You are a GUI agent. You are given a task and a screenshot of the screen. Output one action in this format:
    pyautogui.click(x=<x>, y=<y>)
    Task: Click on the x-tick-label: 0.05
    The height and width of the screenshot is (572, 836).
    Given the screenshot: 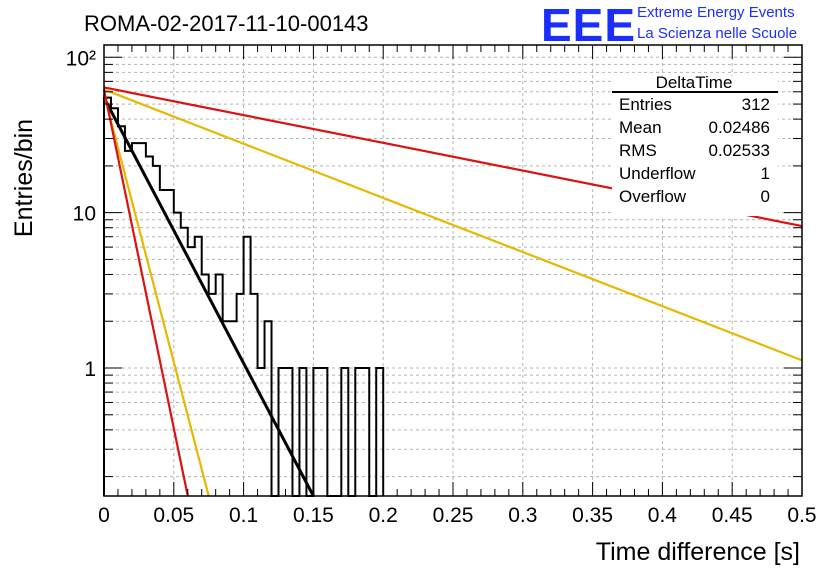 What is the action you would take?
    pyautogui.click(x=173, y=515)
    